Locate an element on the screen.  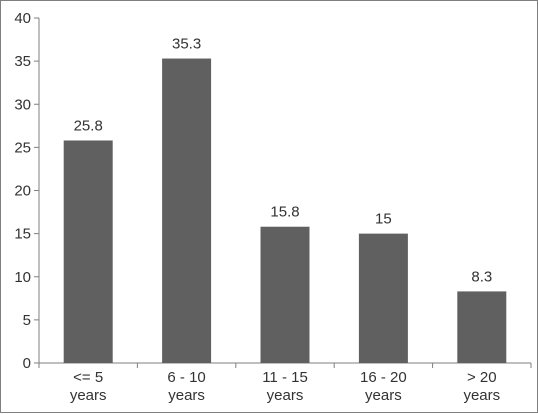
x-category-label-3-line-0: 16 - 20 is located at coordinates (383, 377).